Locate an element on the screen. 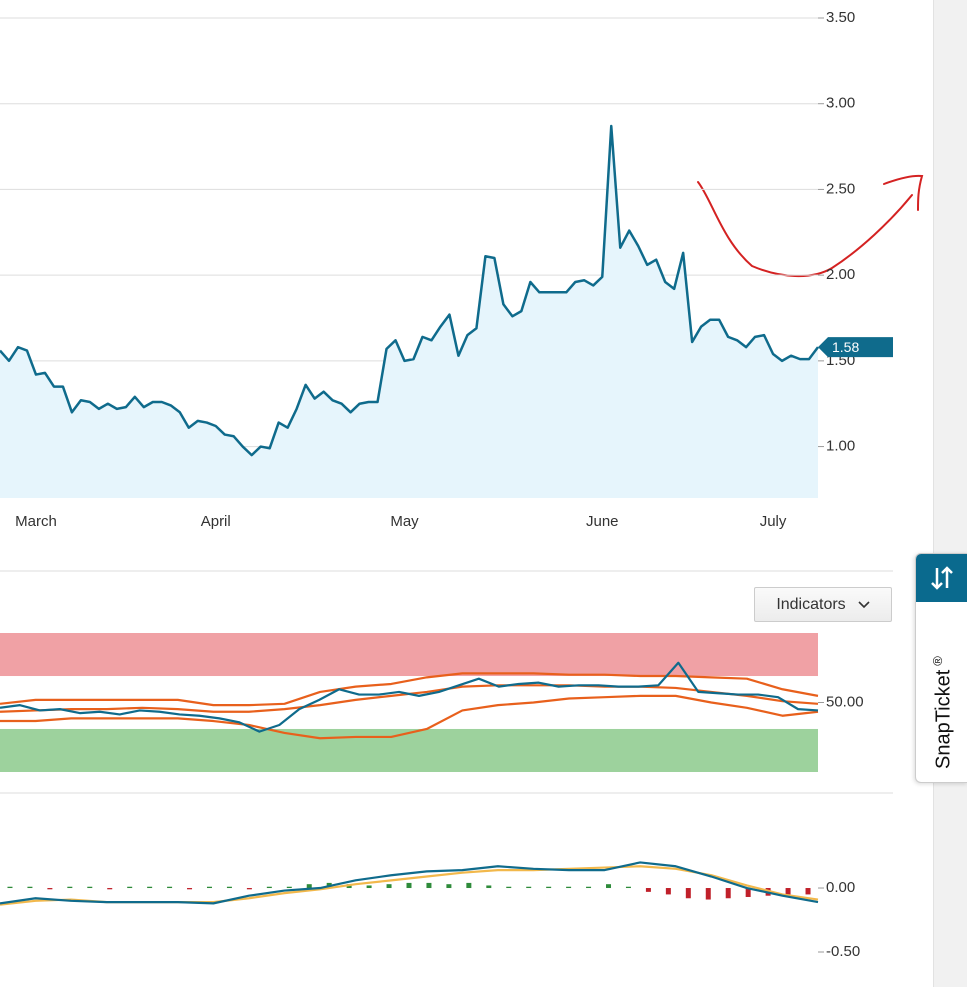 This screenshot has height=987, width=967. indicators-button: Indicators is located at coordinates (823, 604).